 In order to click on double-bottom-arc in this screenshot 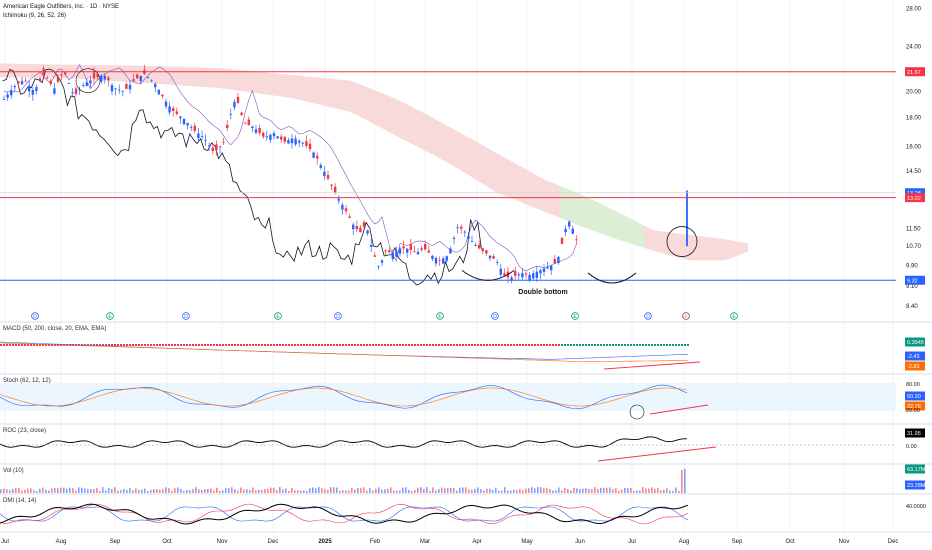, I will do `click(488, 275)`.